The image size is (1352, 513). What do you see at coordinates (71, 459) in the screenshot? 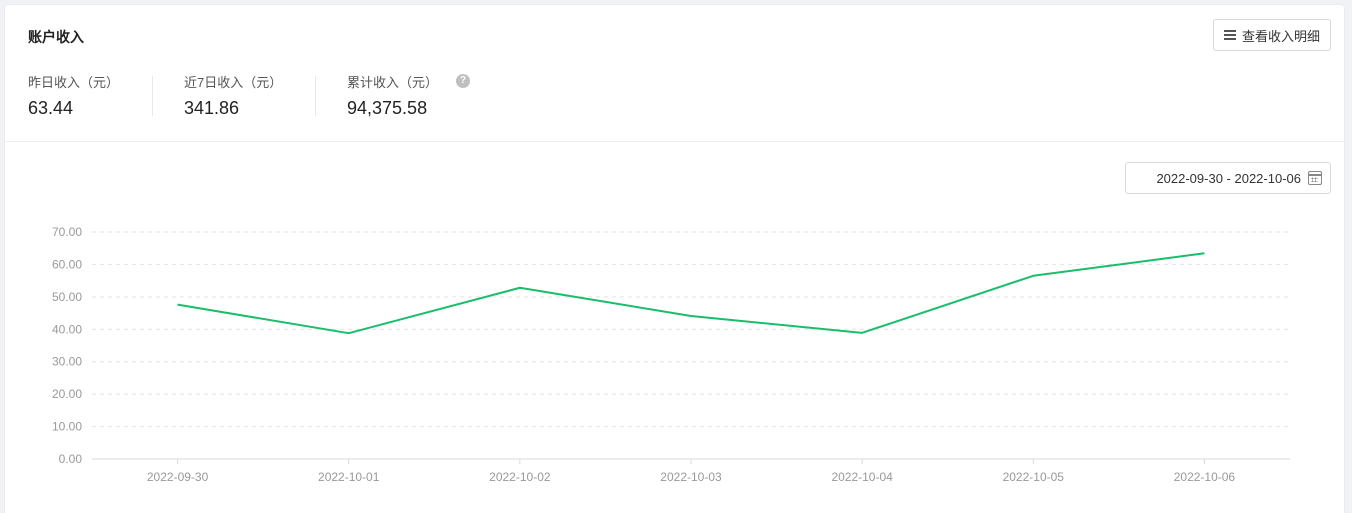
I see `y-tick-label: 0.00` at bounding box center [71, 459].